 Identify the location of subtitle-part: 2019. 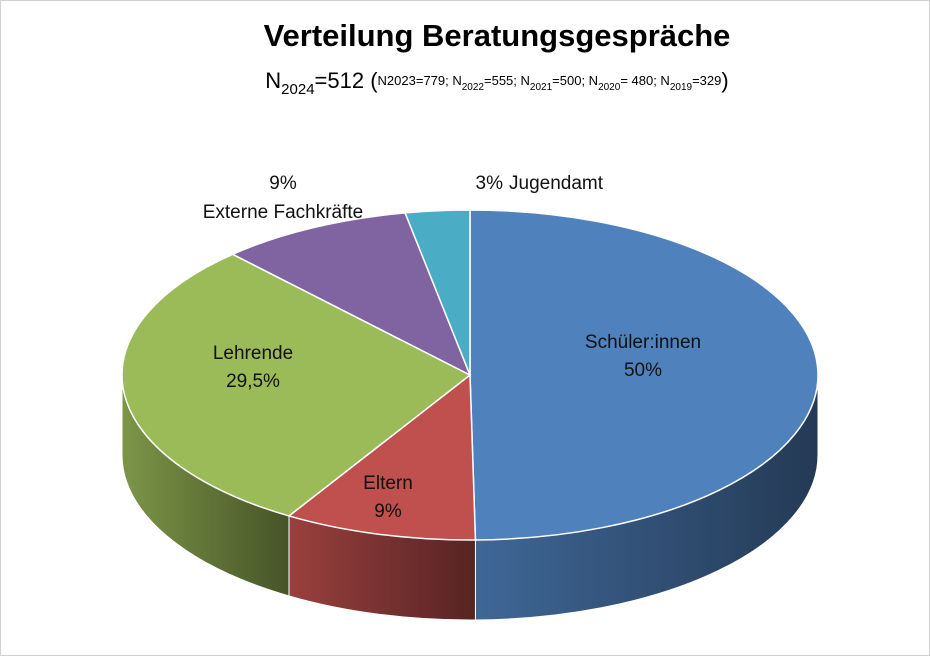
(681, 87).